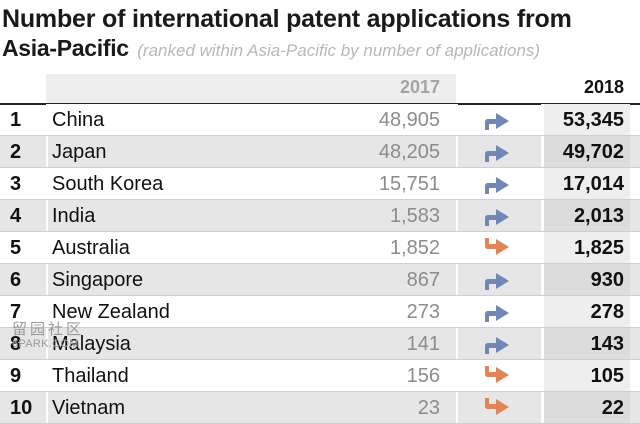  What do you see at coordinates (91, 248) in the screenshot?
I see `country-cell: Australia` at bounding box center [91, 248].